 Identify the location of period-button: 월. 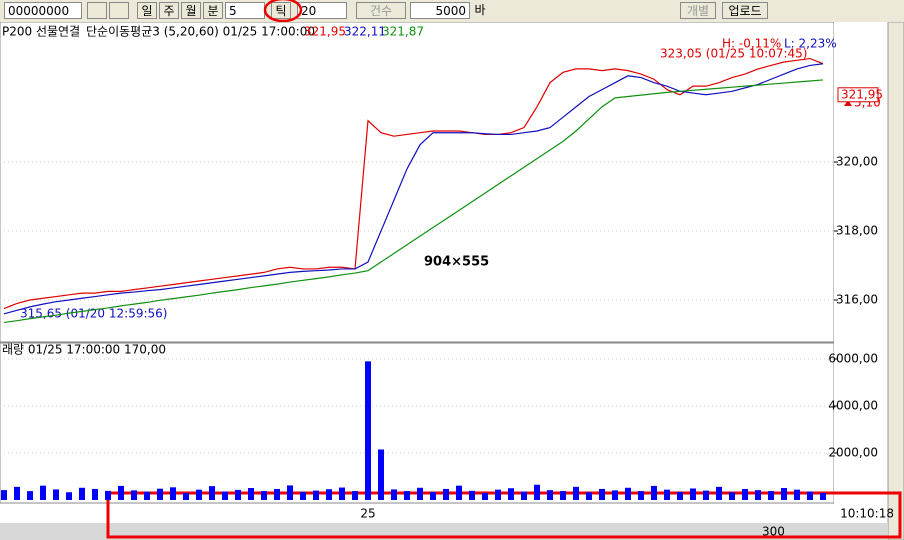
(191, 10).